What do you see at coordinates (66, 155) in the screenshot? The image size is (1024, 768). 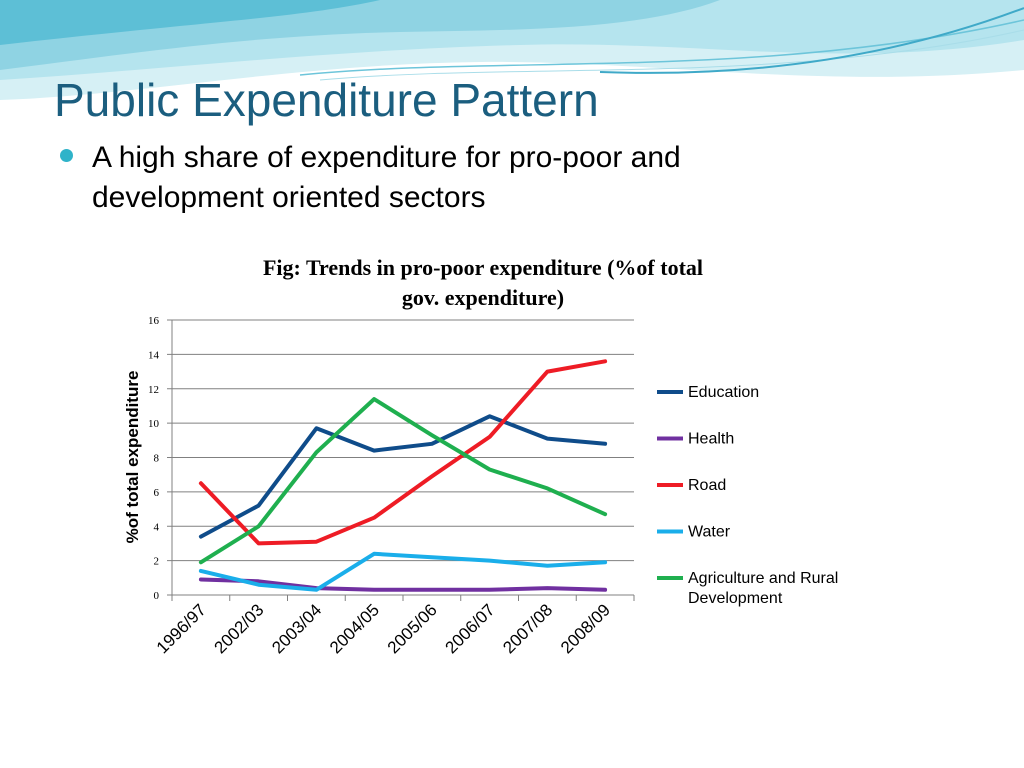 I see `bullet-dot-icon` at bounding box center [66, 155].